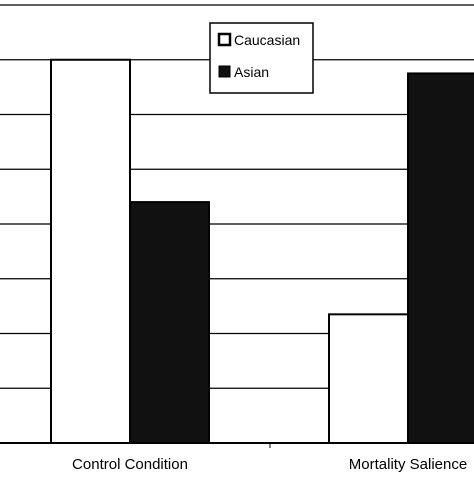  What do you see at coordinates (237, 445) in the screenshot?
I see `axes` at bounding box center [237, 445].